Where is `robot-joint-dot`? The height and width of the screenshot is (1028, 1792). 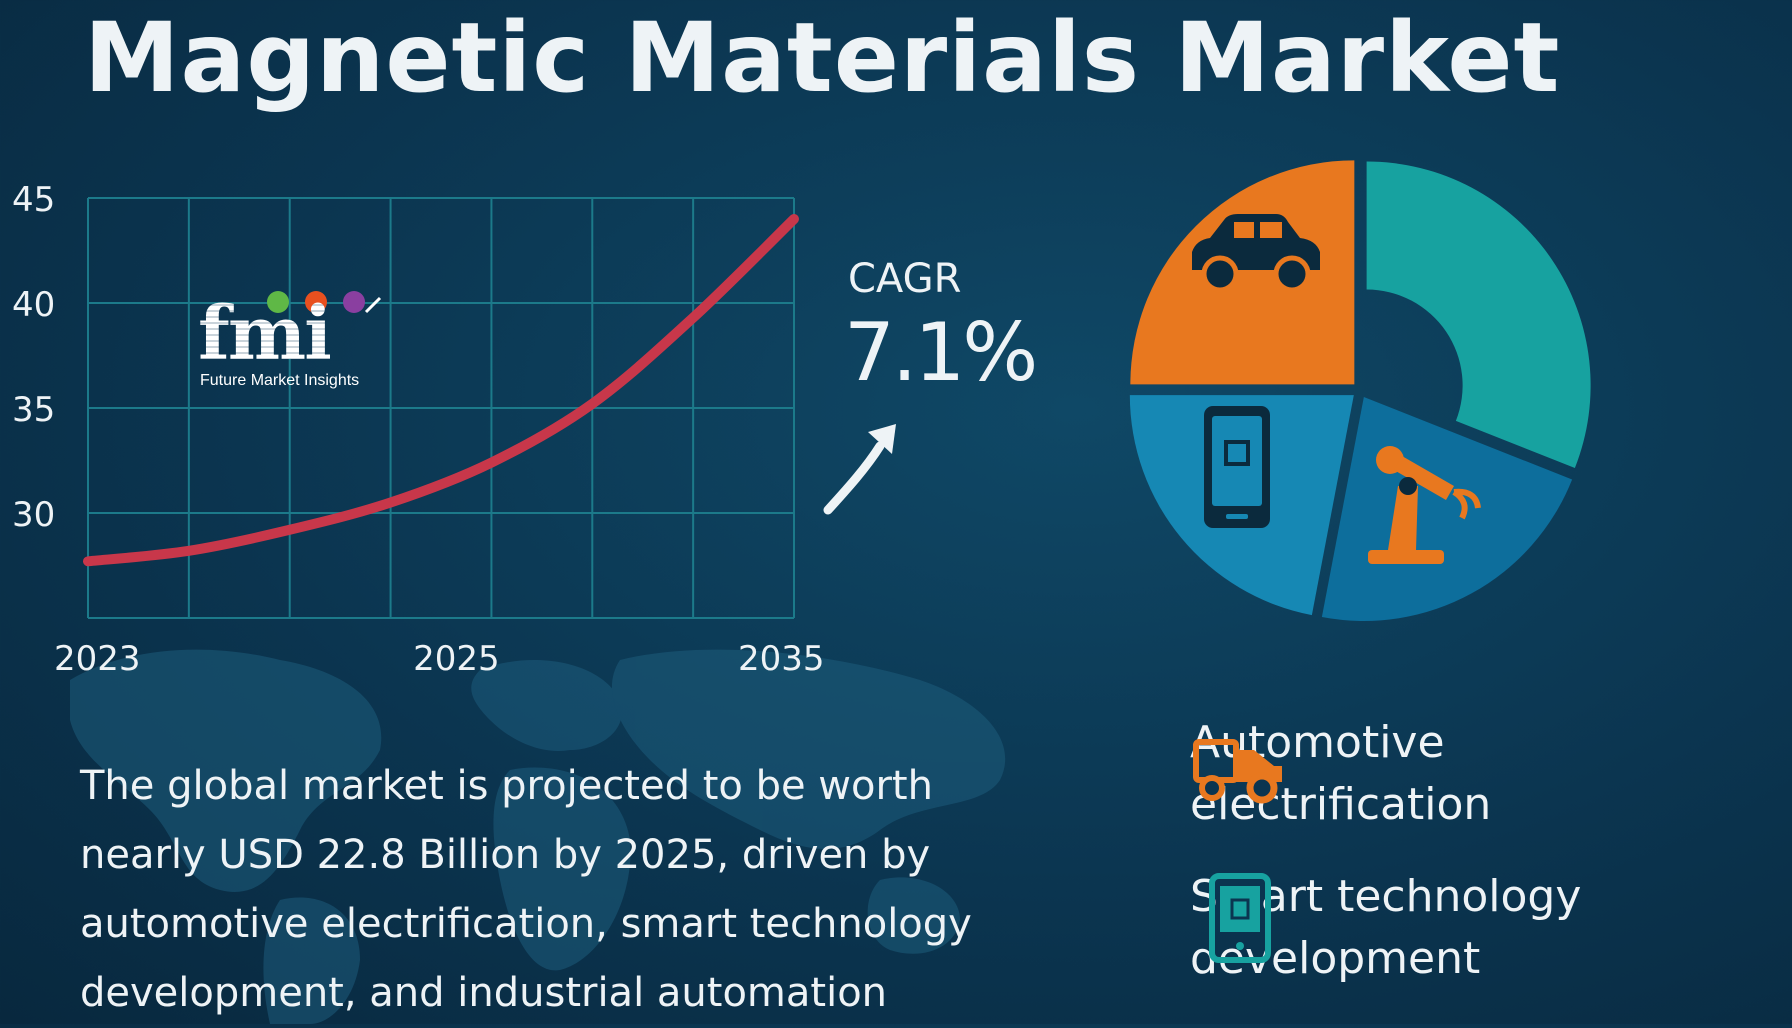
robot-joint-dot is located at coordinates (1408, 486).